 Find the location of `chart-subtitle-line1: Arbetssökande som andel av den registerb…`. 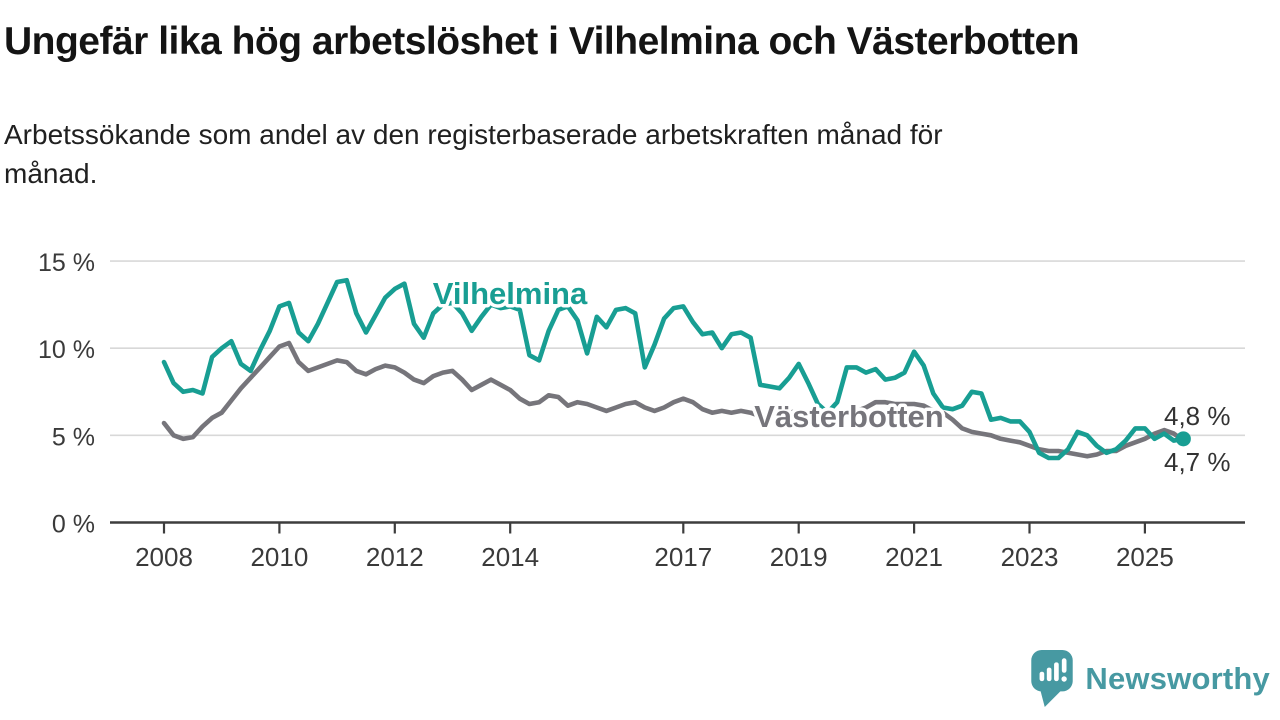

chart-subtitle-line1: Arbetssökande som andel av den registerb… is located at coordinates (473, 134).